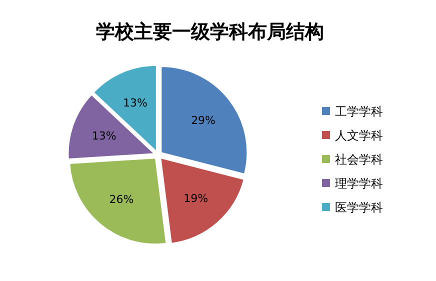 The width and height of the screenshot is (436, 281). What do you see at coordinates (359, 135) in the screenshot?
I see `legend-label: 人文学科` at bounding box center [359, 135].